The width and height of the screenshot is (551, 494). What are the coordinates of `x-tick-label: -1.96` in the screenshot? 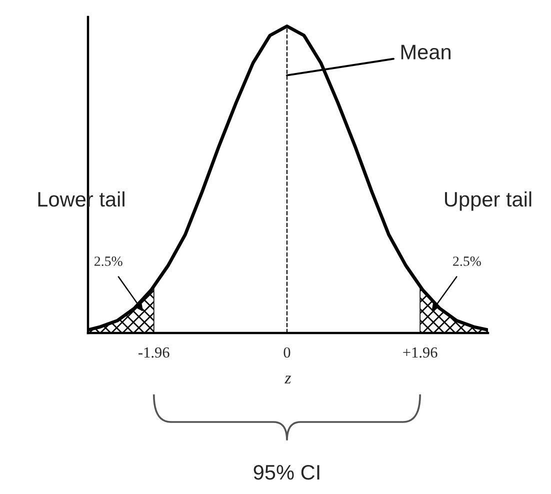 It's located at (154, 352).